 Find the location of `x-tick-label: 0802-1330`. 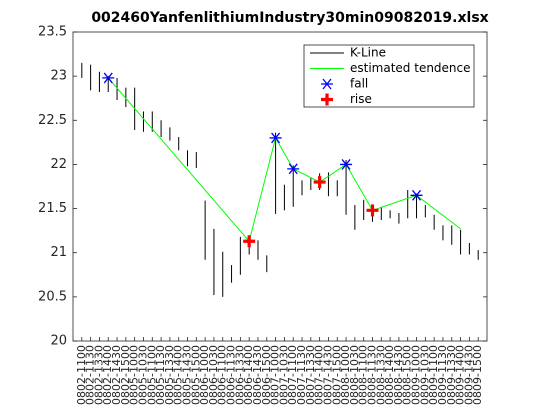

x-tick-label: 0802-1330 is located at coordinates (98, 375).